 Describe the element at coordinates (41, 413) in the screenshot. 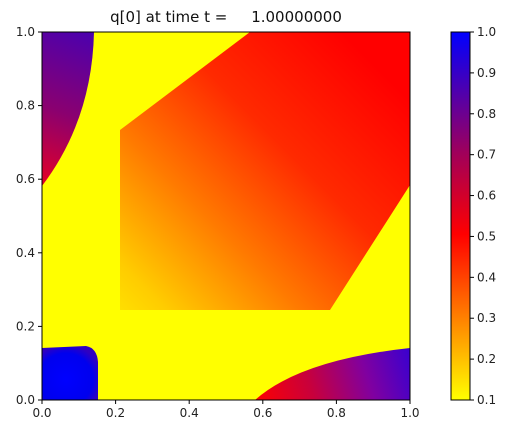

I see `x-tick-label: 0.0` at that location.